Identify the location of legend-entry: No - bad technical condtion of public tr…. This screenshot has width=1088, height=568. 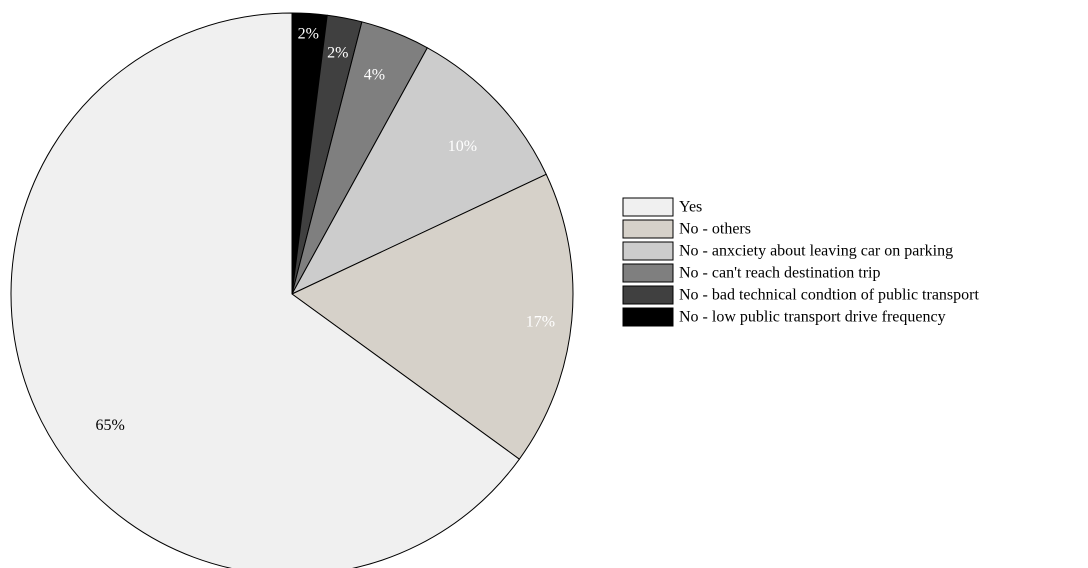
(800, 295).